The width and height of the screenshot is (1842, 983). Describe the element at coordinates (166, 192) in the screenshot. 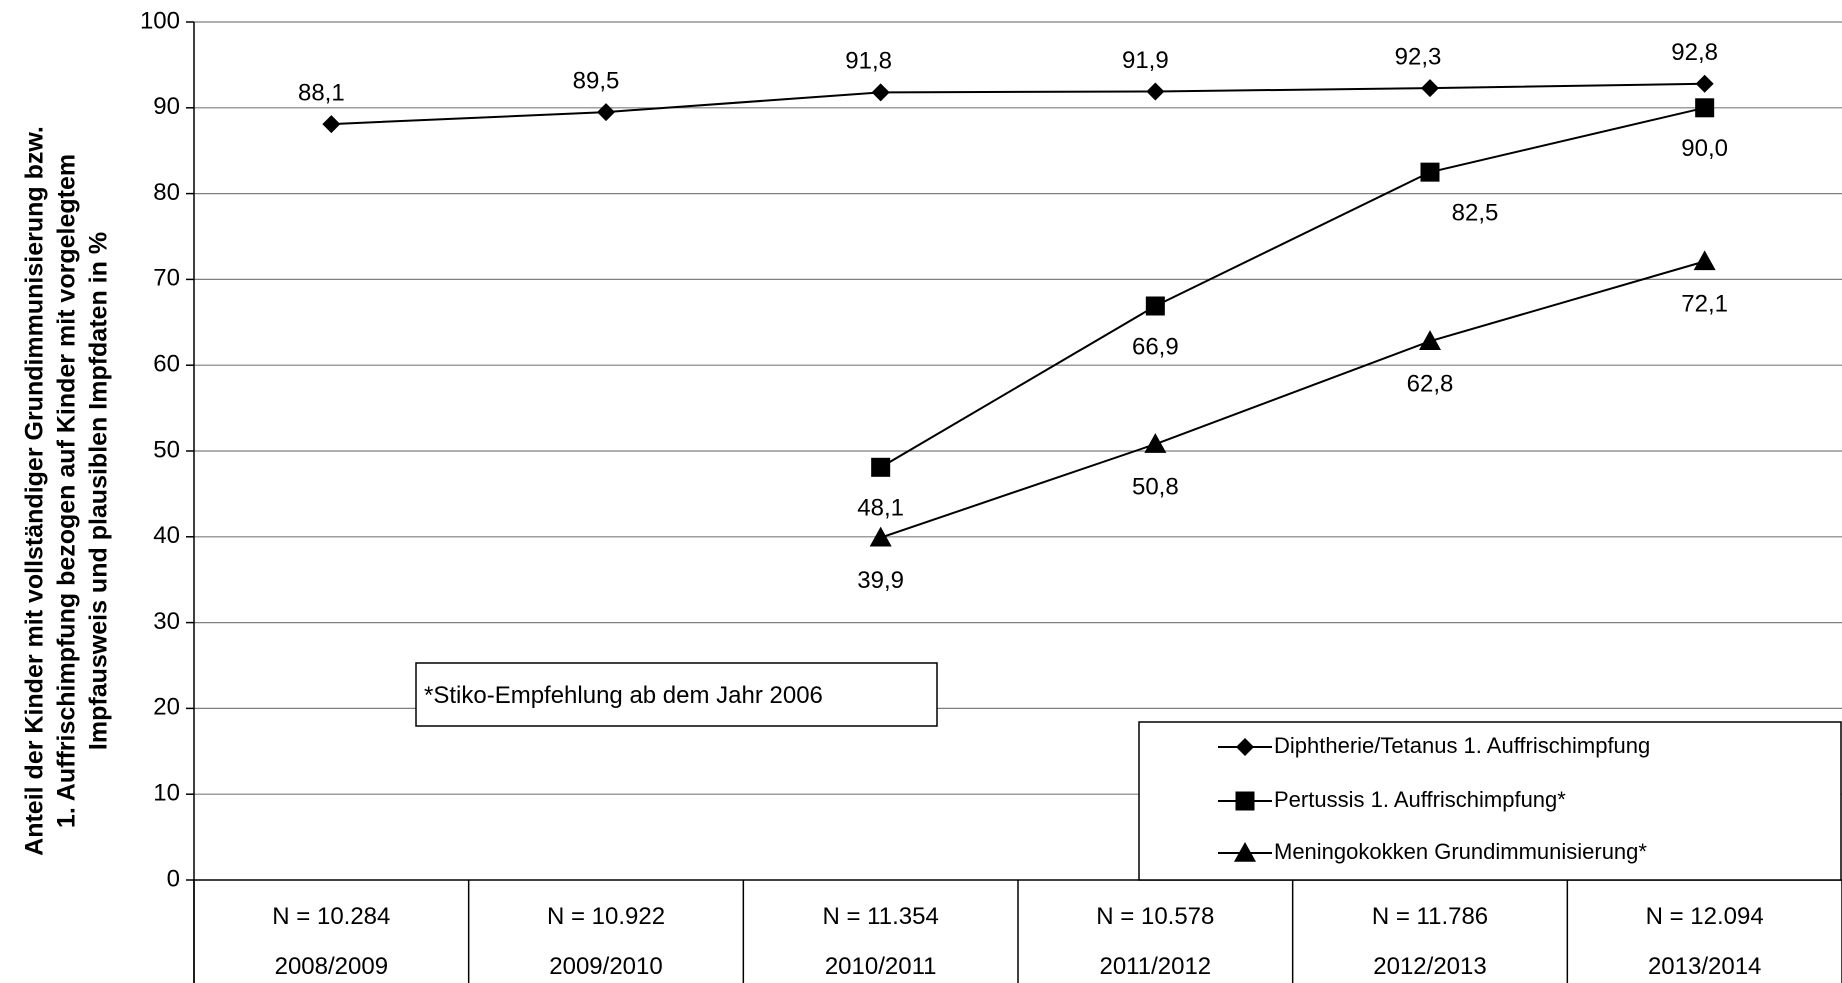

I see `y-tick-label: 80` at that location.